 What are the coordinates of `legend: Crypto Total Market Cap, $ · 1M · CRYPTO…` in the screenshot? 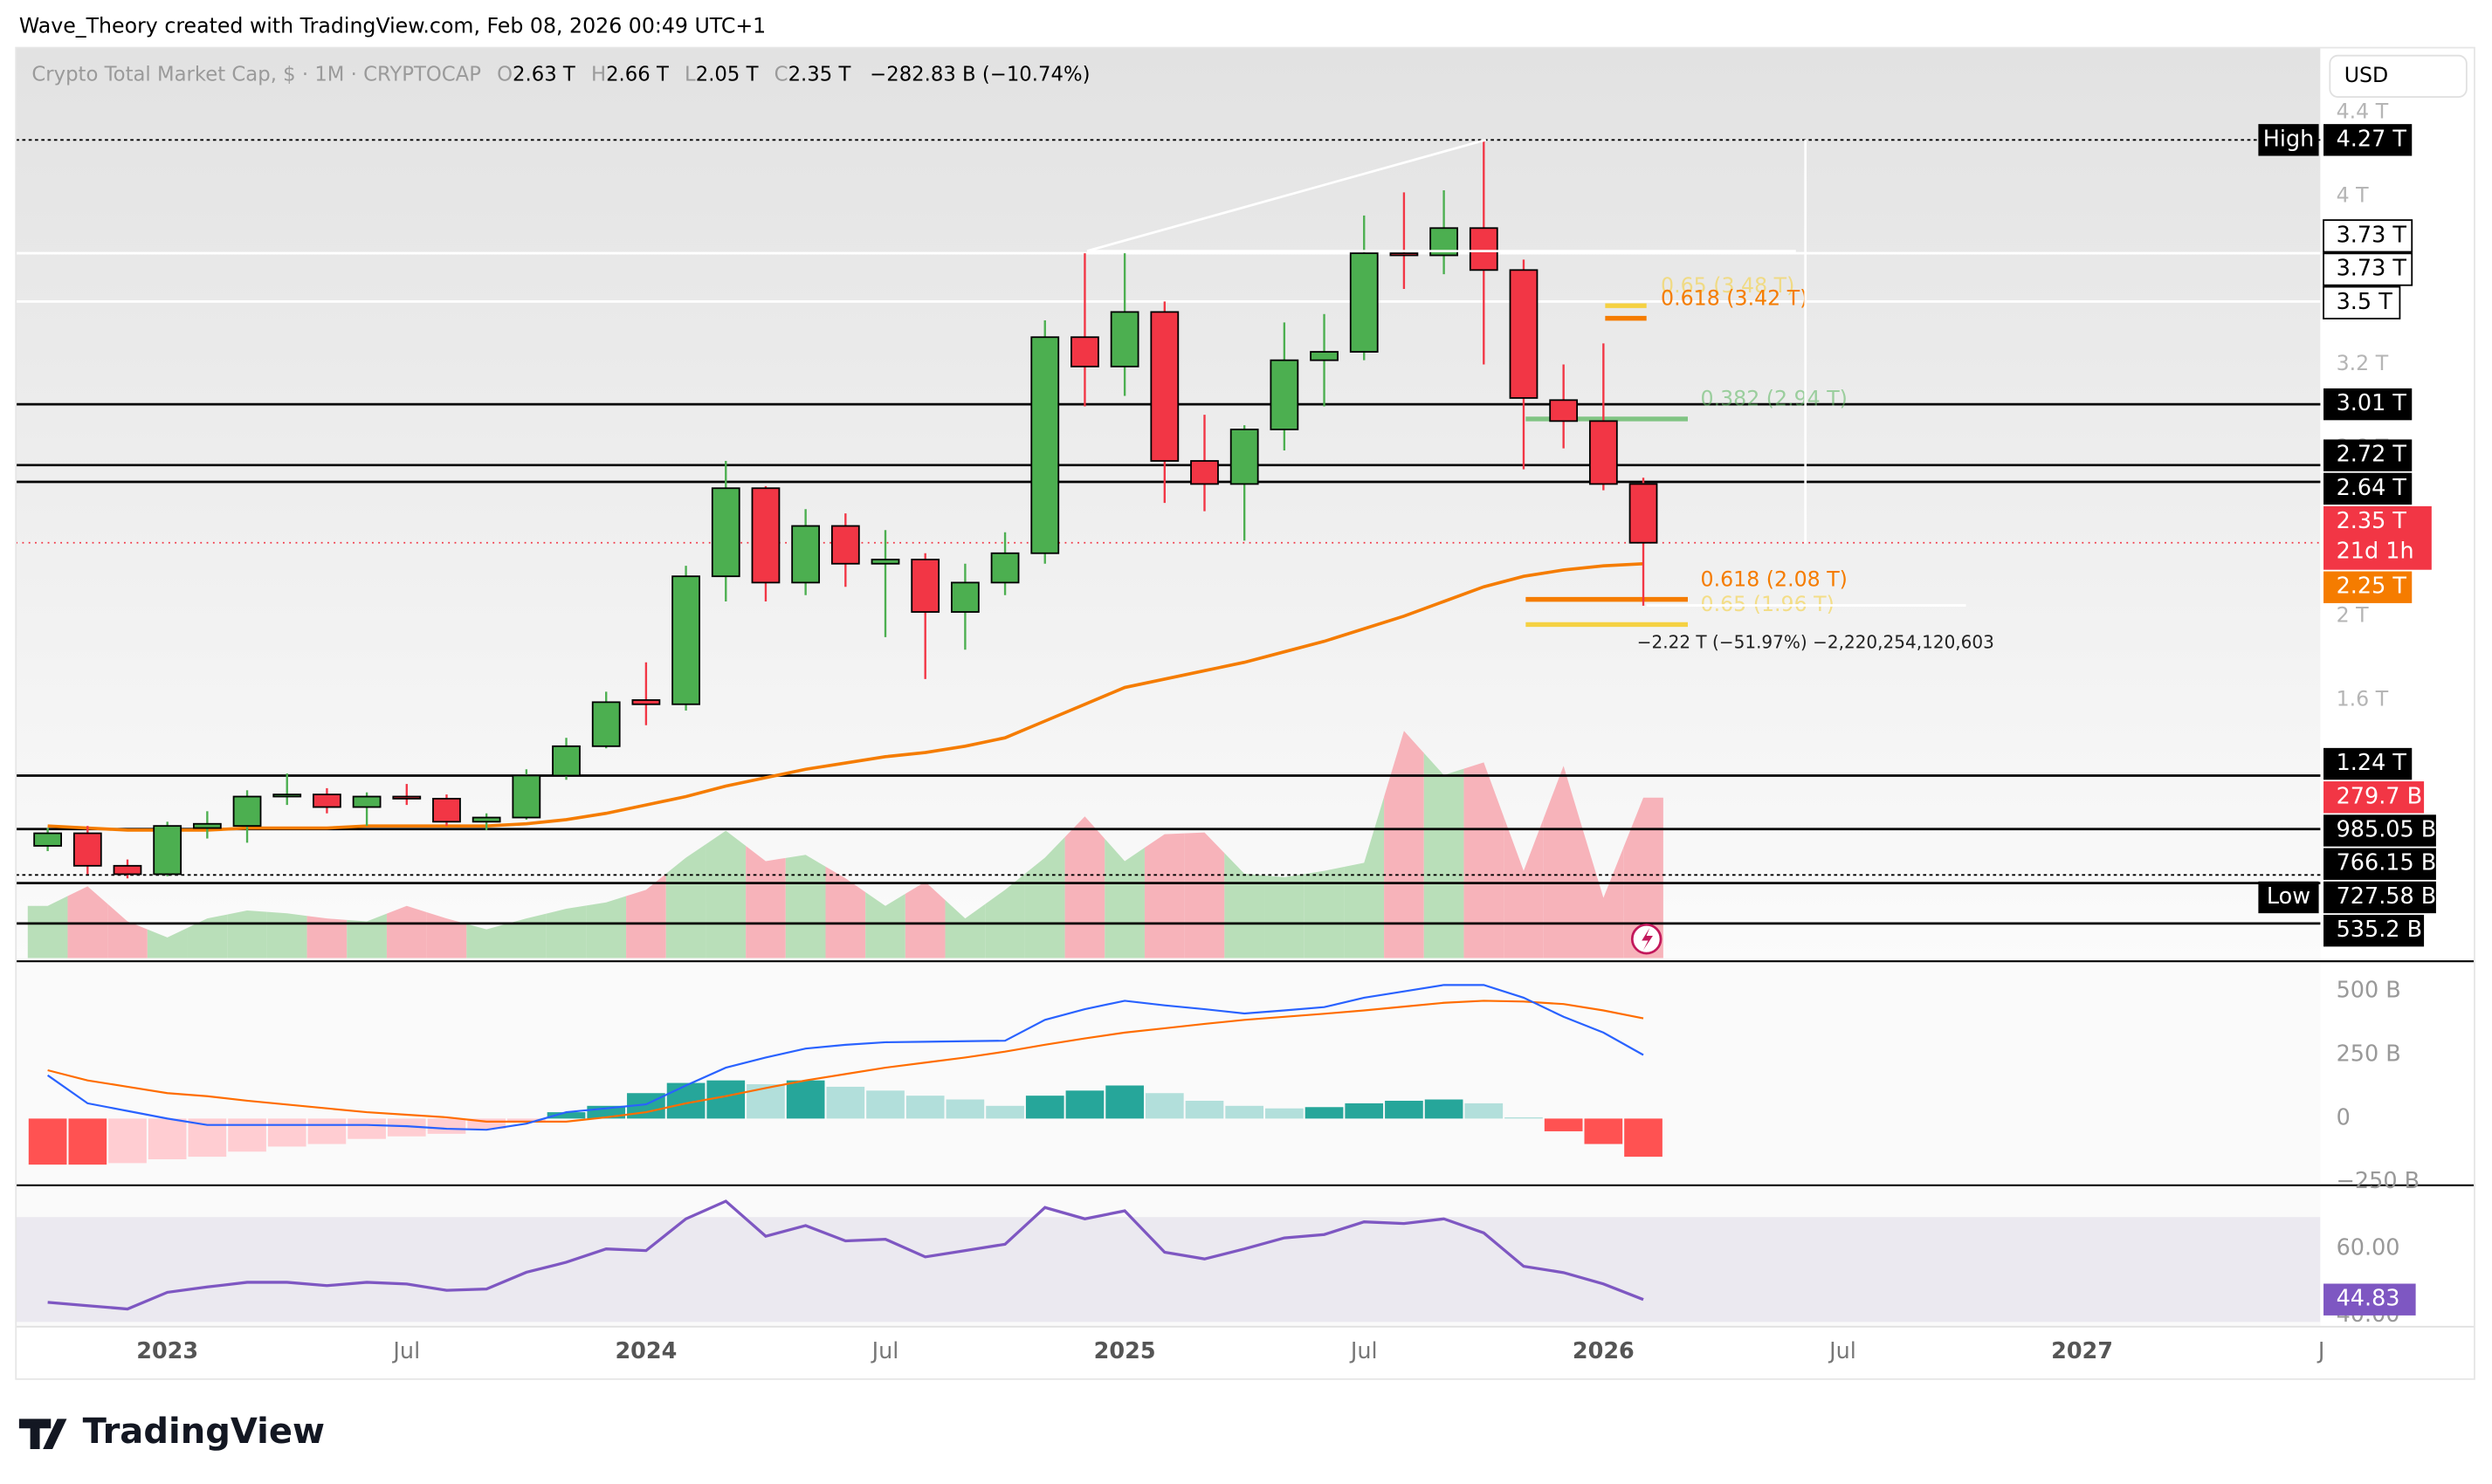 It's located at (560, 74).